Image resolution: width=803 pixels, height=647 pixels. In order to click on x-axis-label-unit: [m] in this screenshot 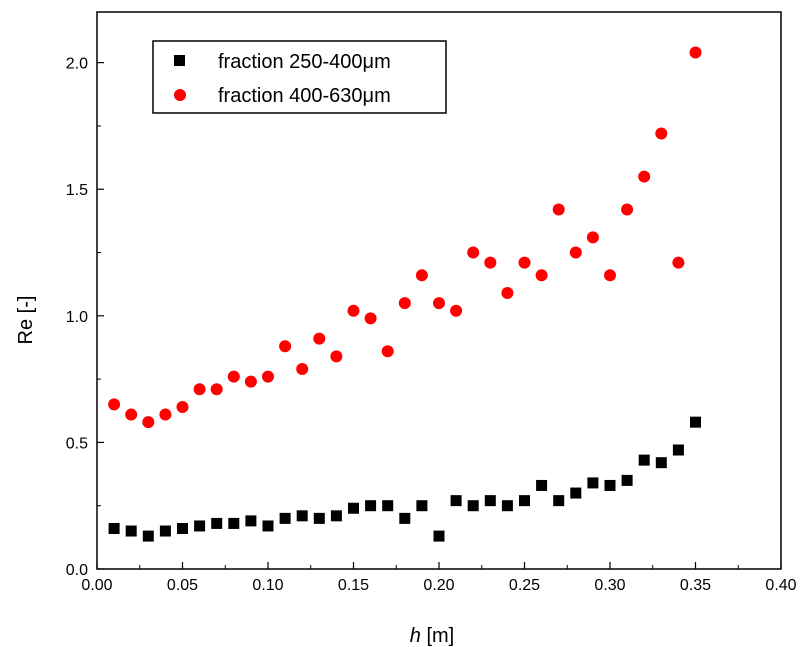, I will do `click(440, 636)`.